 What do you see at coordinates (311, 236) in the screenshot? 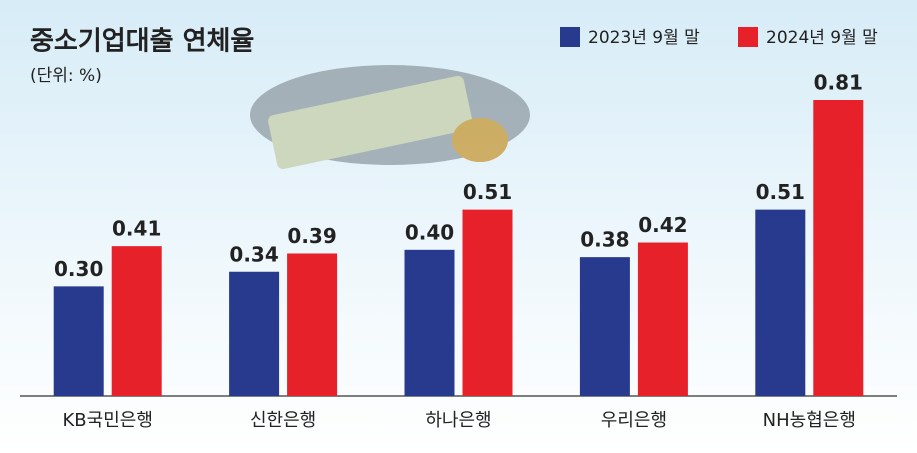
I see `value-label: 0.39` at bounding box center [311, 236].